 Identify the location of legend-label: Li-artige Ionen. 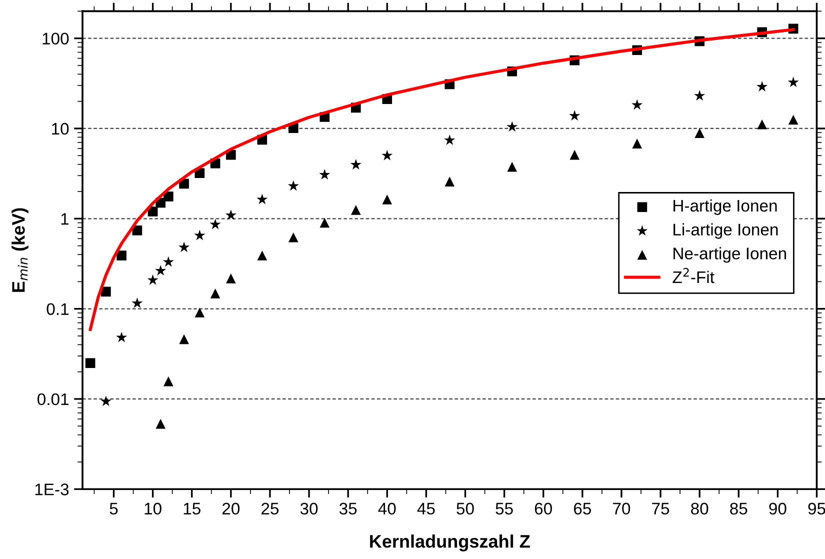
(726, 231).